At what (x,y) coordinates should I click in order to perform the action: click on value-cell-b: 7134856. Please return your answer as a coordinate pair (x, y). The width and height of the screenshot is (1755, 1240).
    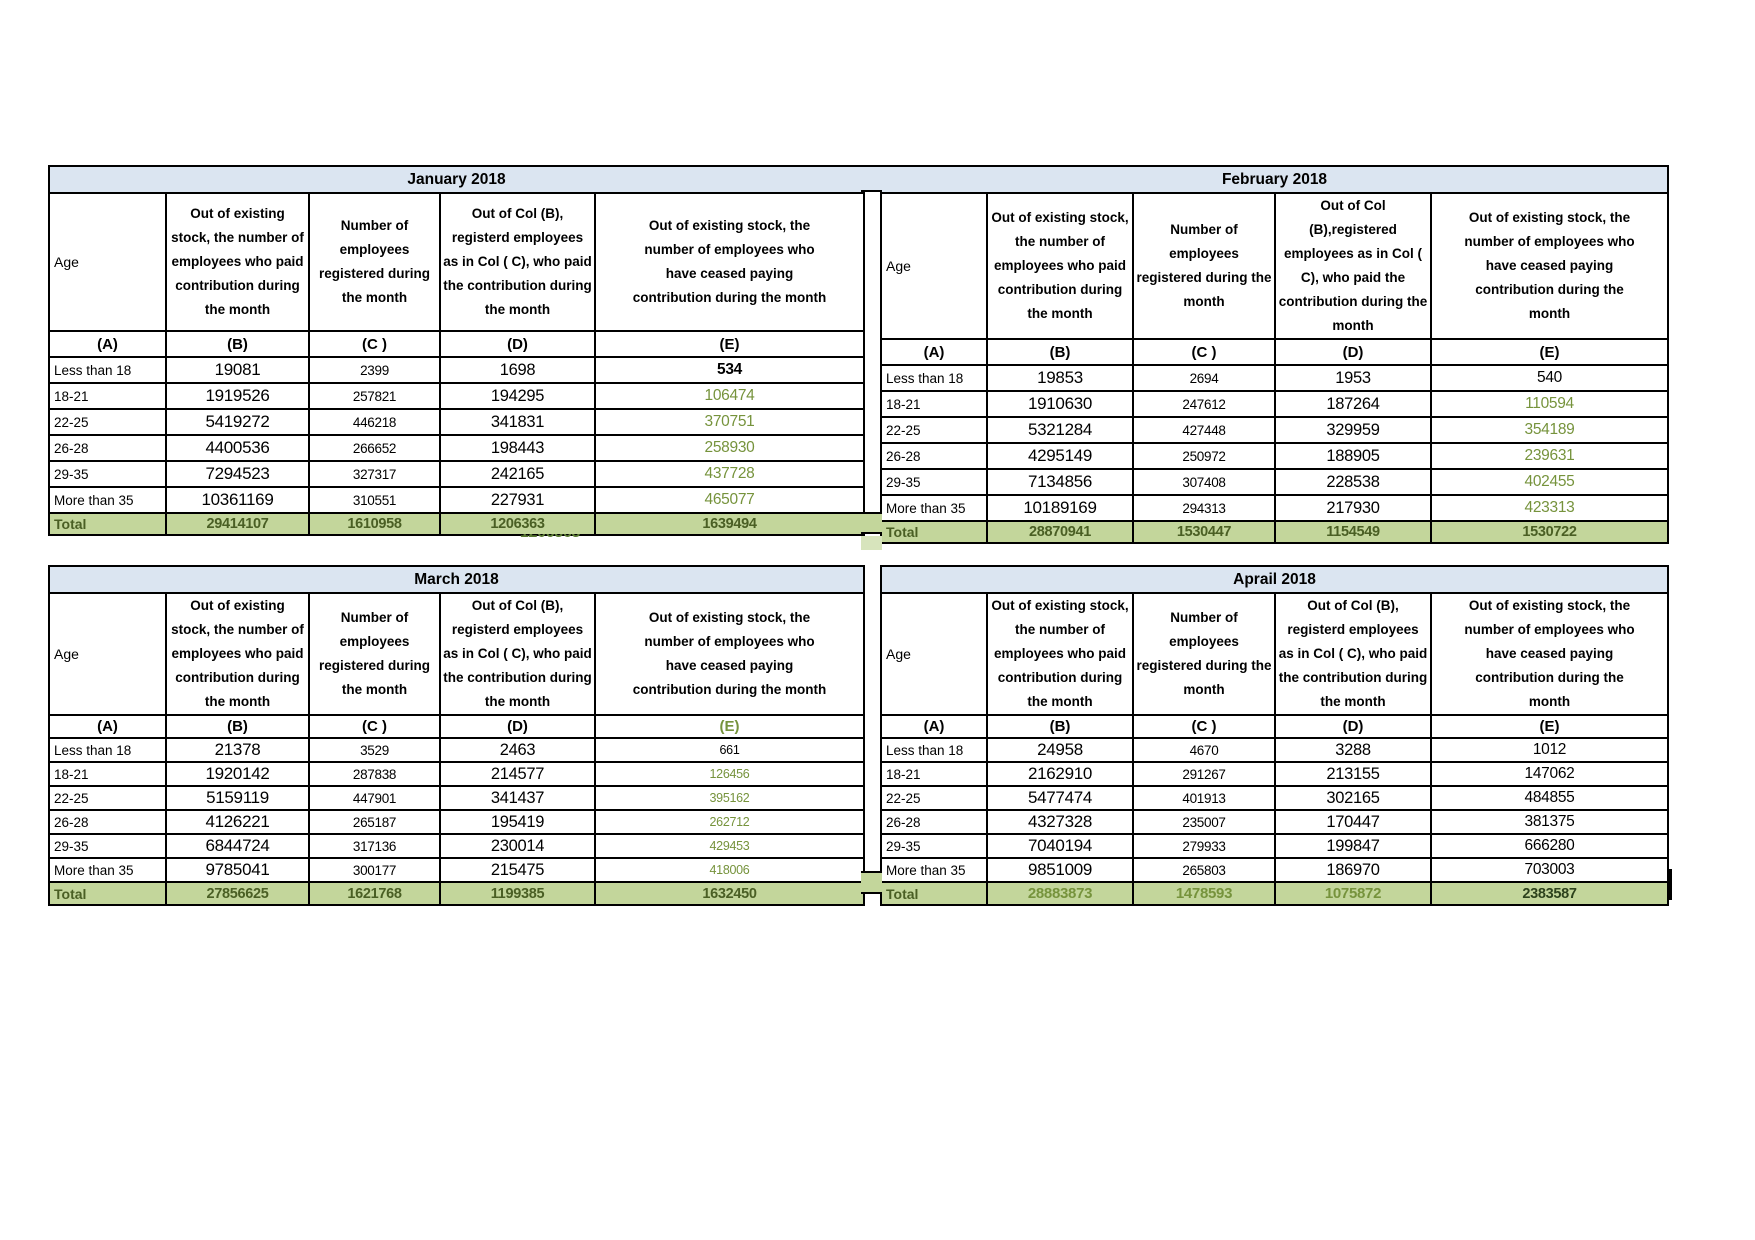
    Looking at the image, I should click on (1060, 482).